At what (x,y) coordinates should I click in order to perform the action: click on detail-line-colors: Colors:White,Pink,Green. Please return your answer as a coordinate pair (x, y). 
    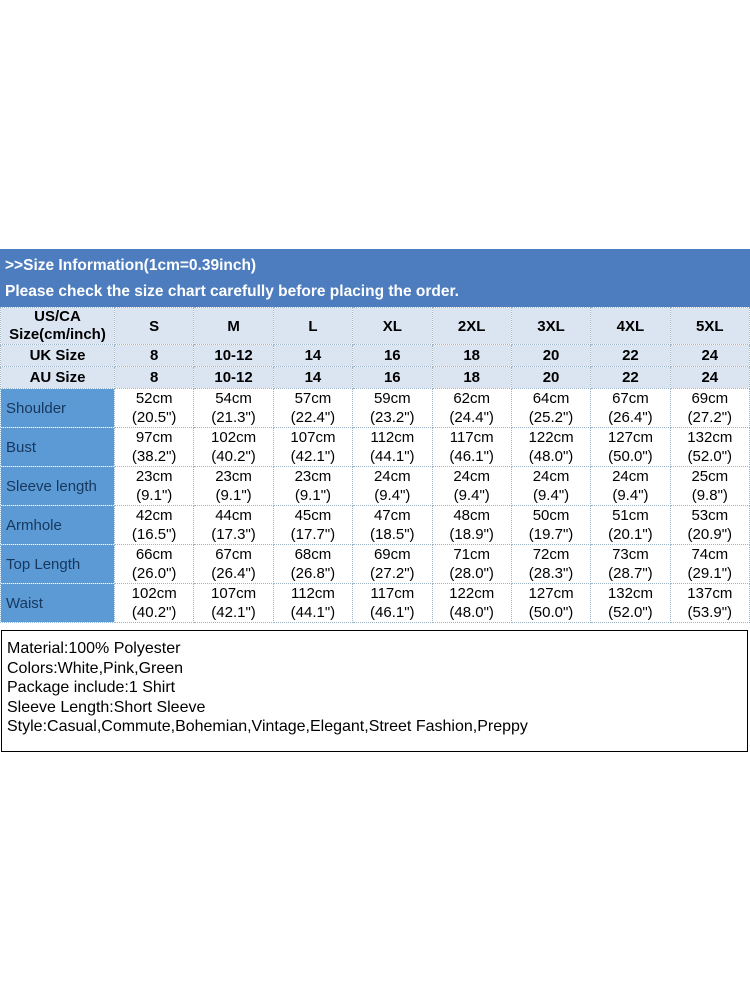
    Looking at the image, I should click on (95, 668).